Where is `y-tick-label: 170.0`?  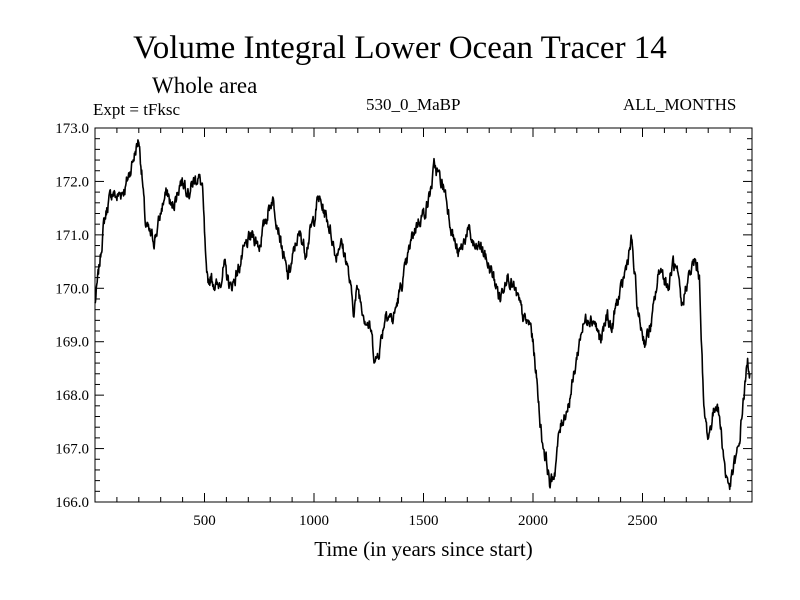
y-tick-label: 170.0 is located at coordinates (72, 289).